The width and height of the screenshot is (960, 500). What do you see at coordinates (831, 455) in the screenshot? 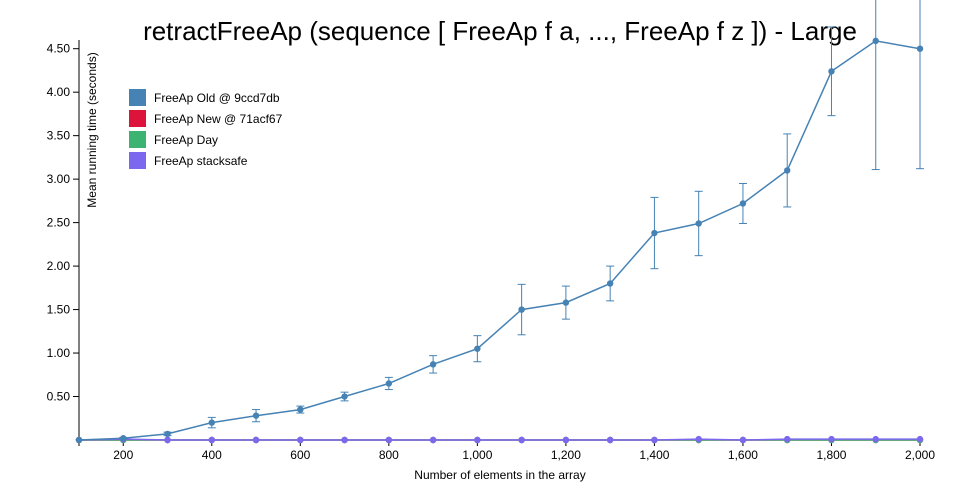
I see `x-tick-label: 1,800` at bounding box center [831, 455].